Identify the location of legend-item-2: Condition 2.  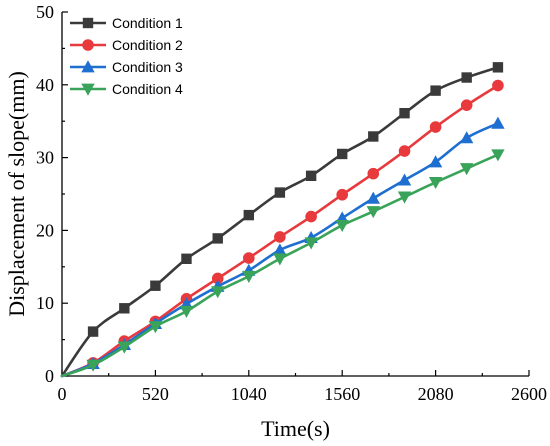
(126, 45).